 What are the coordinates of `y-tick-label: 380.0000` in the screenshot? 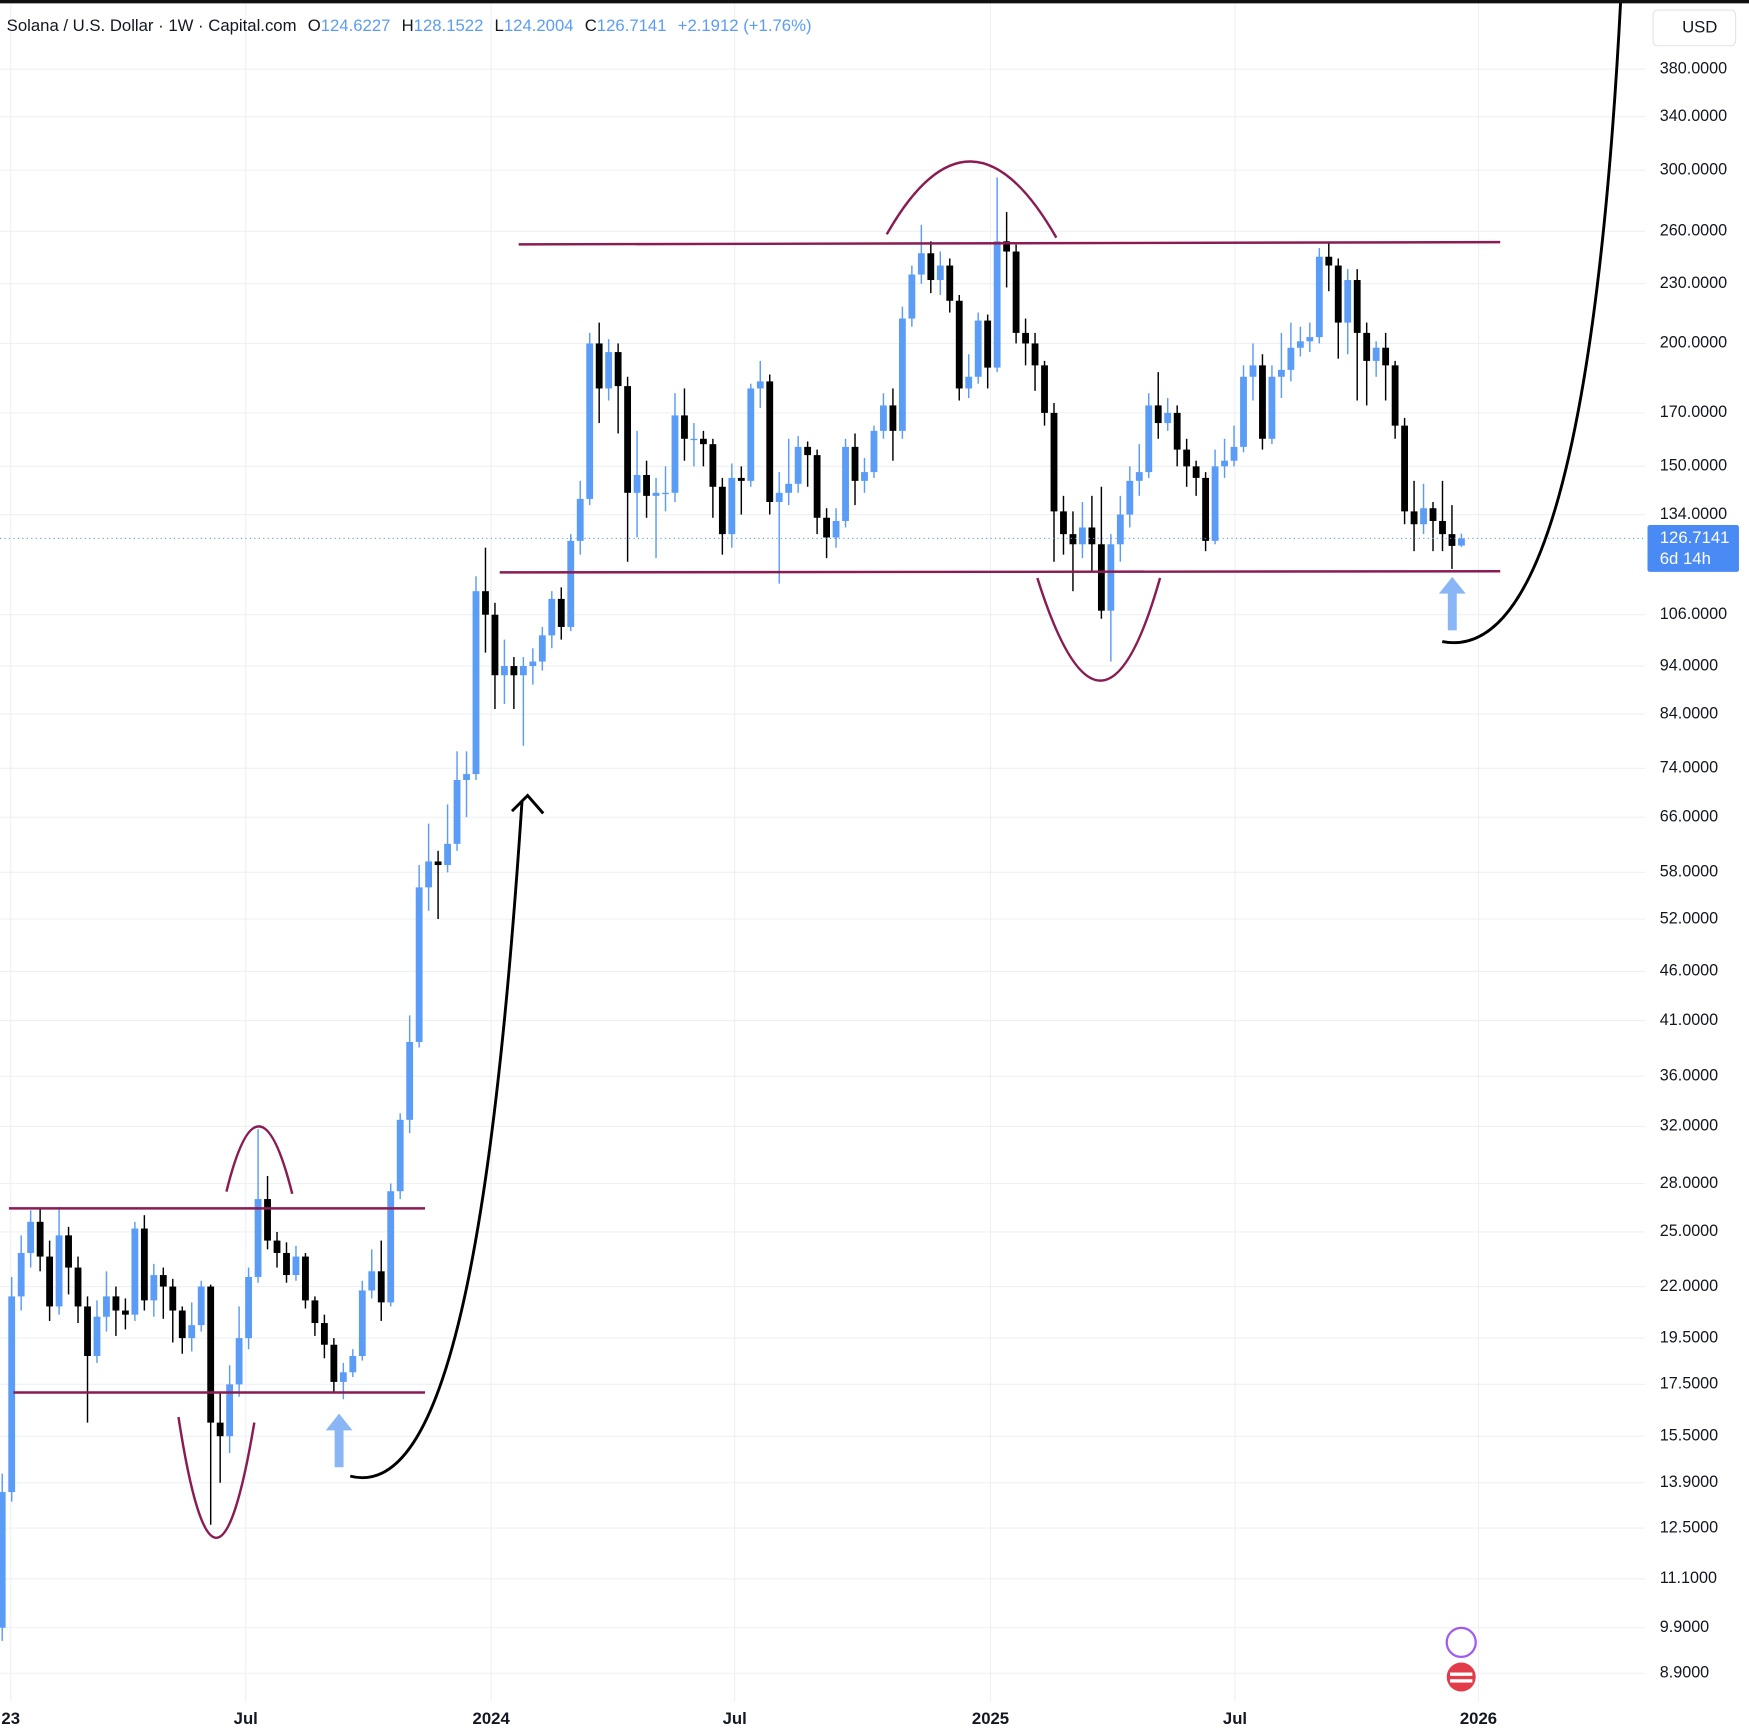 It's located at (1693, 68).